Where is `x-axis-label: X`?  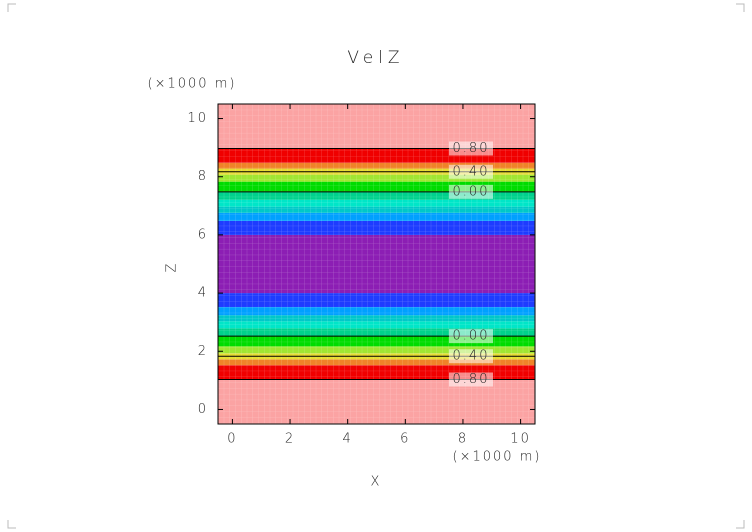 x-axis-label: X is located at coordinates (376, 482).